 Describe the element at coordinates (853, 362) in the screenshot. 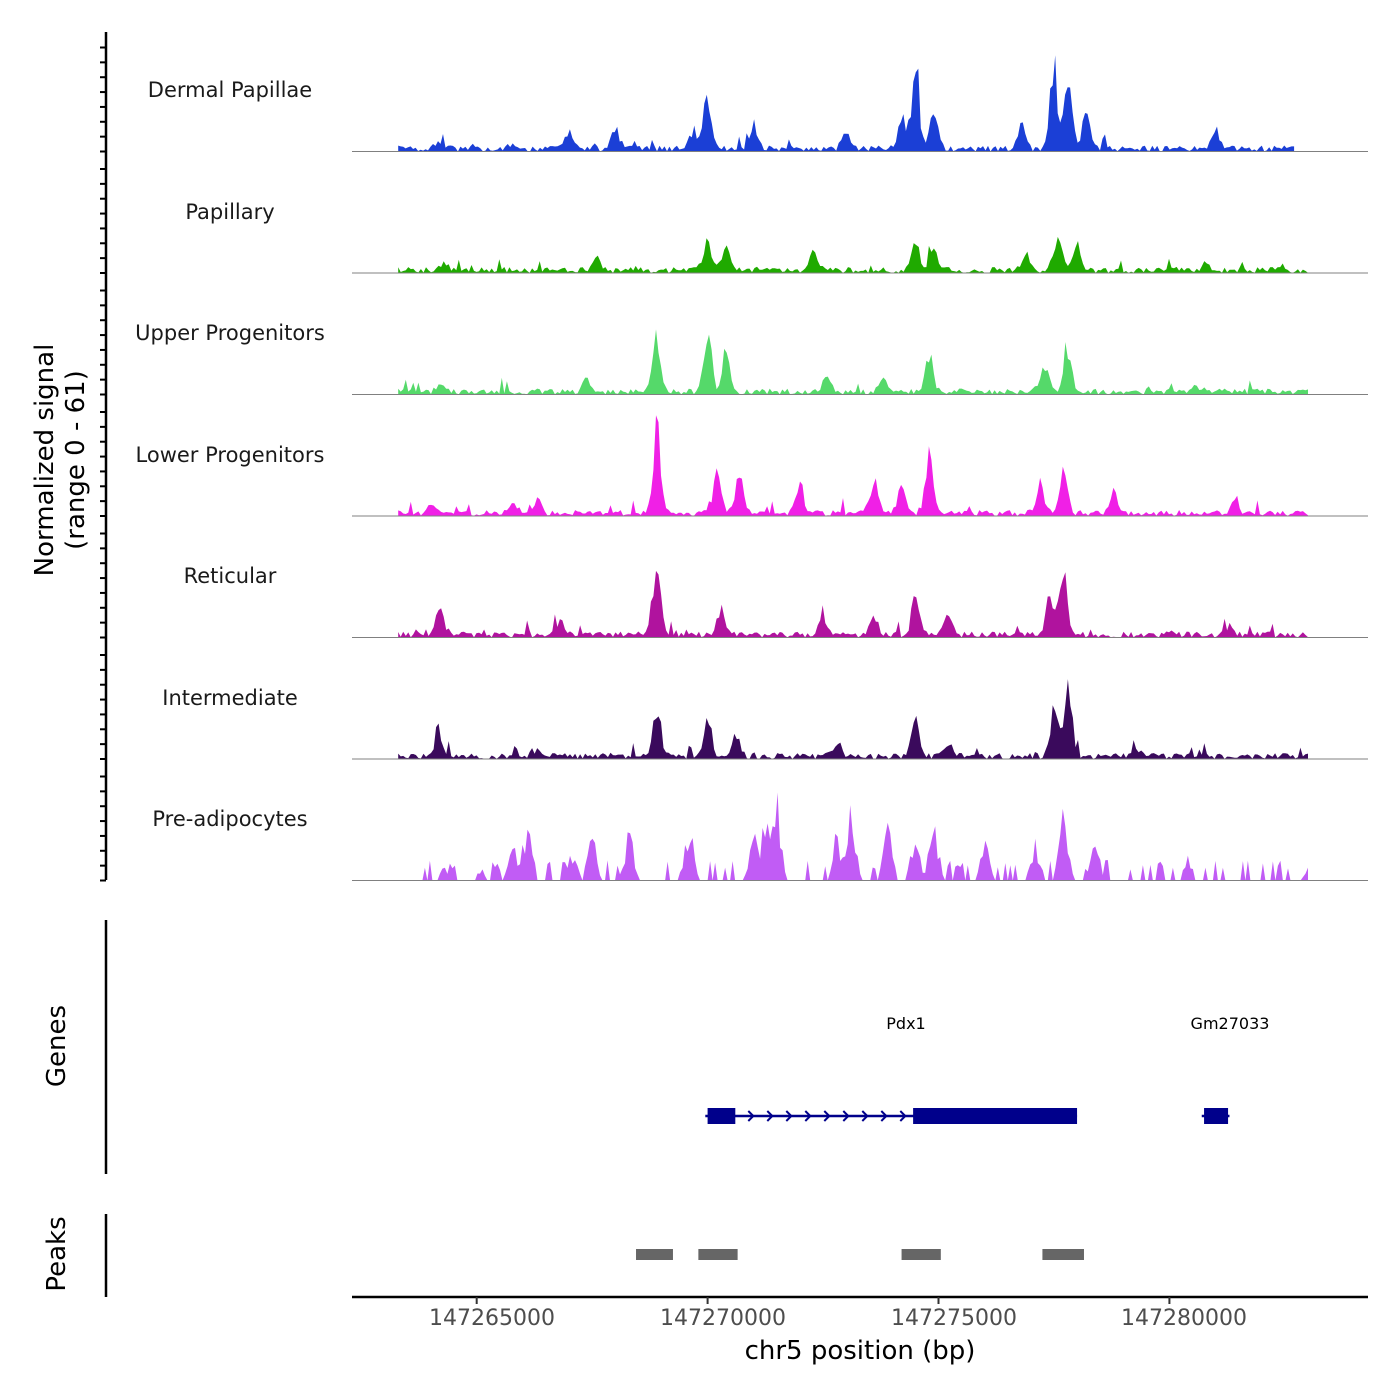

I see `coverage-area-upper-progenitors` at that location.